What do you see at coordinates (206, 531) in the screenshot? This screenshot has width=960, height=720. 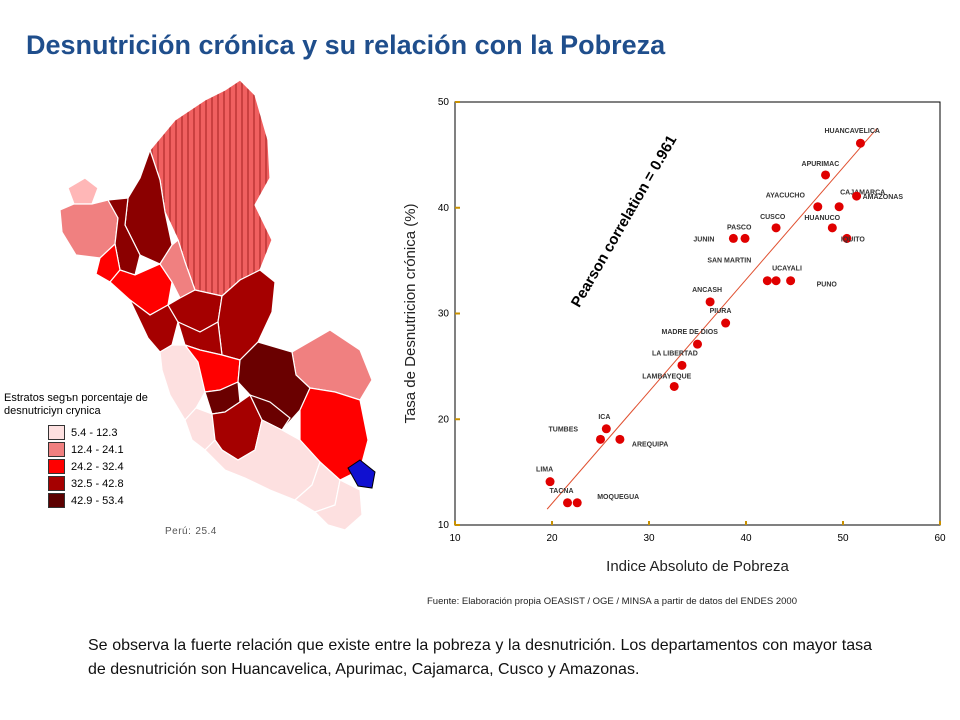 I see `country-value: 25.4` at bounding box center [206, 531].